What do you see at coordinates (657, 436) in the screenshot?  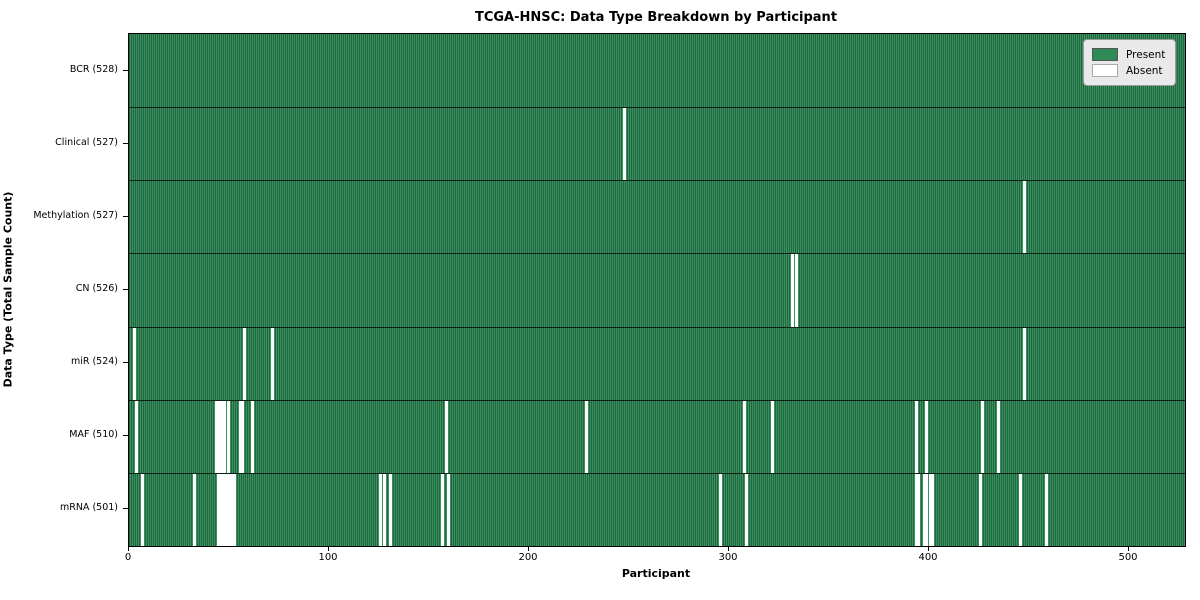 I see `heatmap-row-maf` at bounding box center [657, 436].